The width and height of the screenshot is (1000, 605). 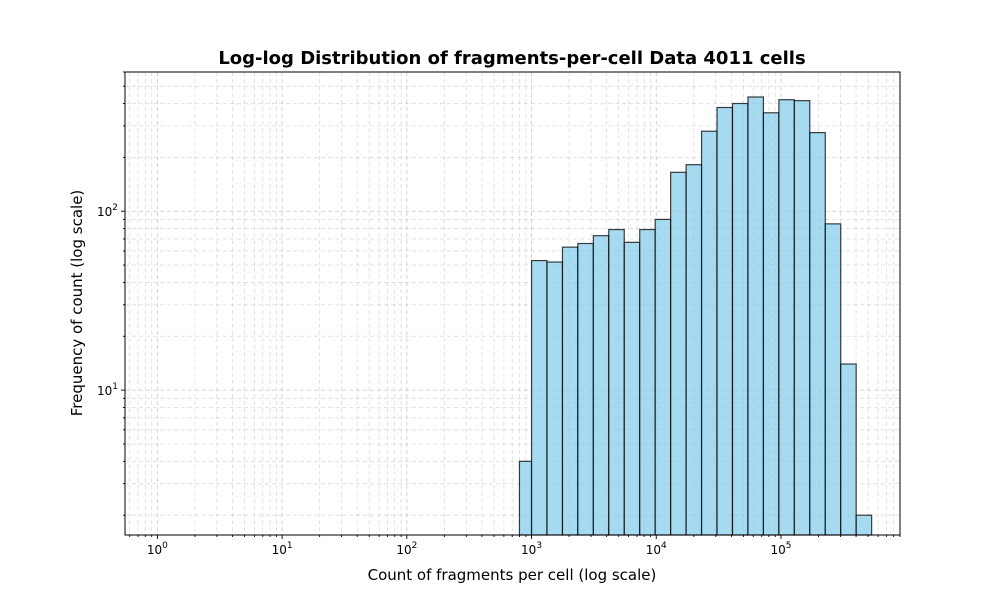 What do you see at coordinates (656, 549) in the screenshot?
I see `x-tick-label: 10⁴` at bounding box center [656, 549].